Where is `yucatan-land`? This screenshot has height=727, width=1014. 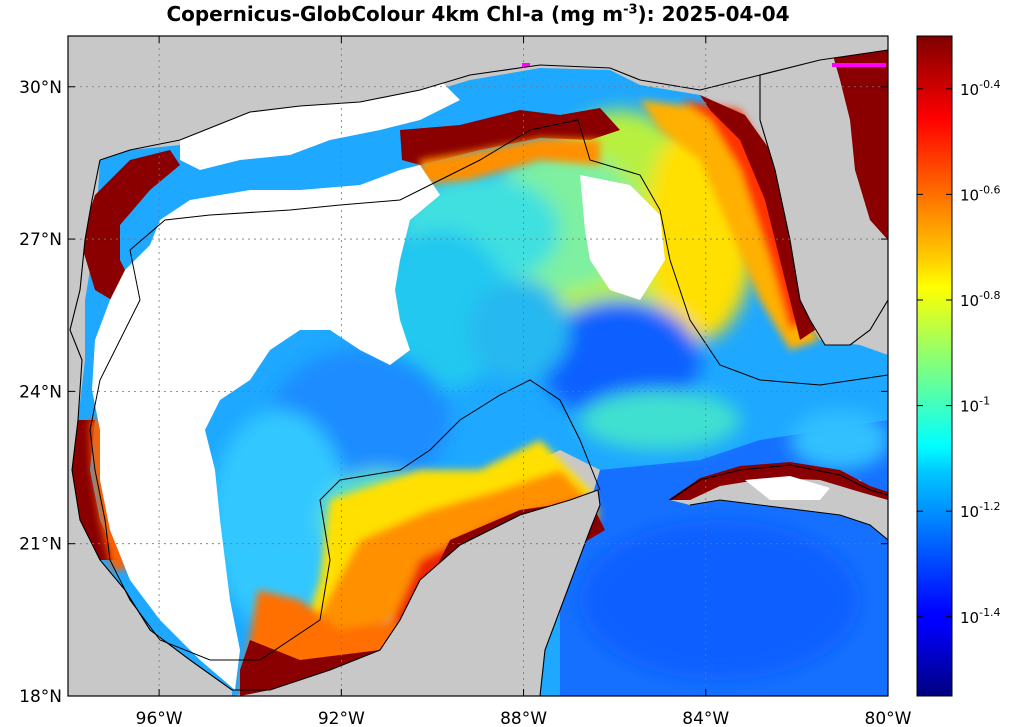 yucatan-land is located at coordinates (420, 593).